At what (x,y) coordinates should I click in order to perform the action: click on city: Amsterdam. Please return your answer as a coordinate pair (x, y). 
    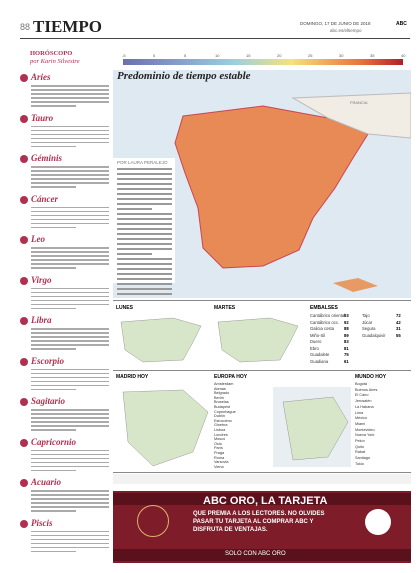
    Looking at the image, I should click on (224, 384).